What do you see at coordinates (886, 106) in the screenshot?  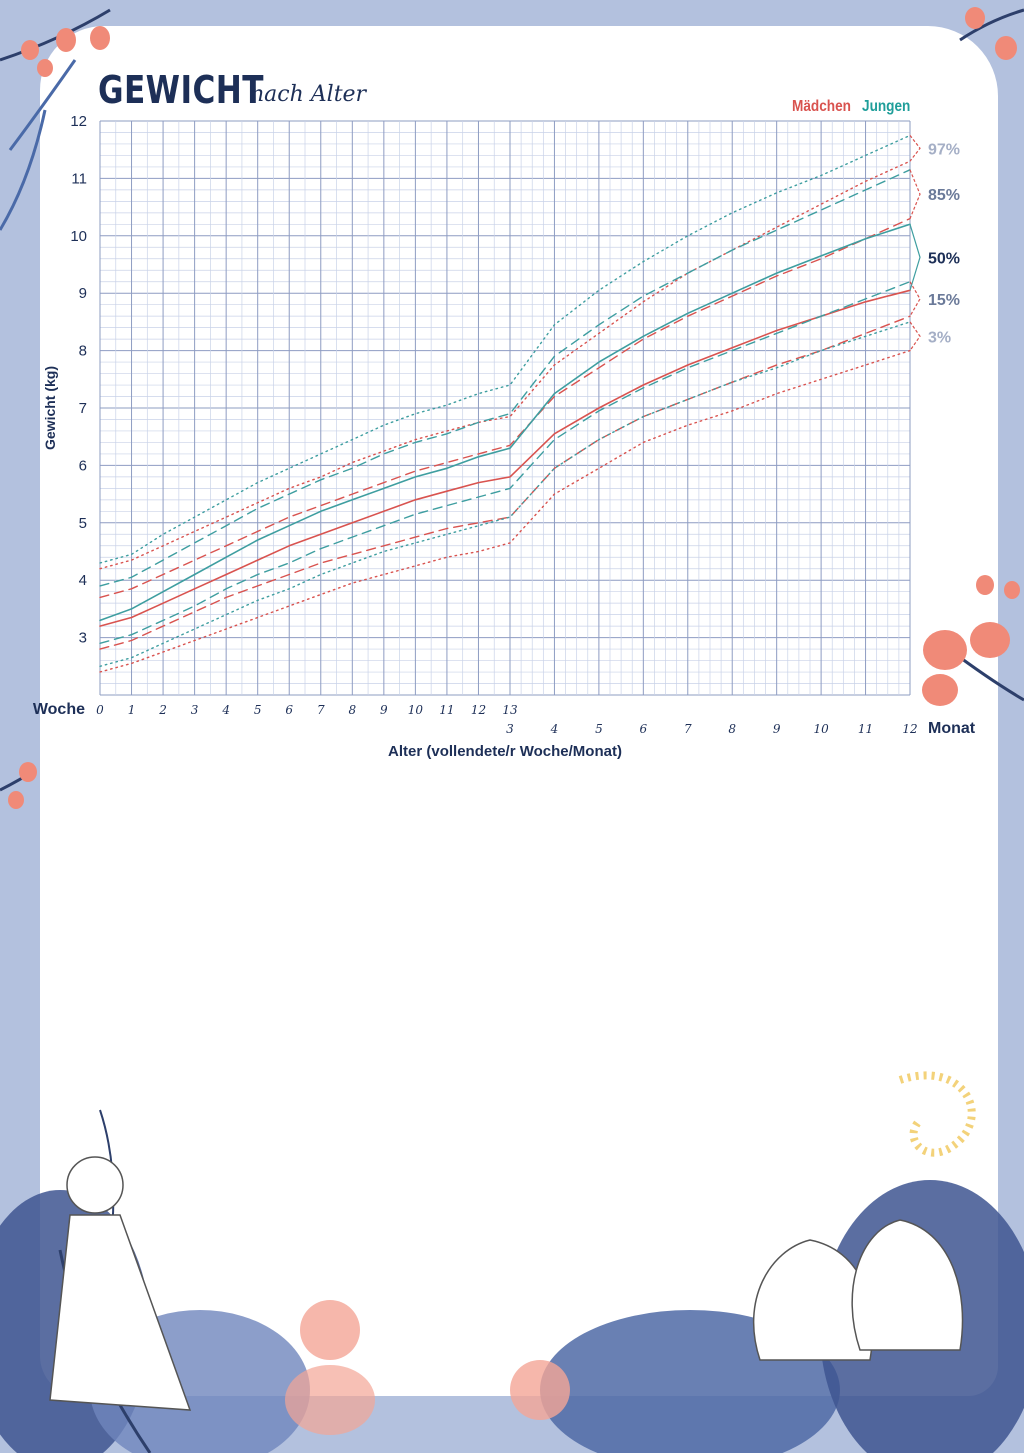 I see `legend-boys: Jungen` at bounding box center [886, 106].